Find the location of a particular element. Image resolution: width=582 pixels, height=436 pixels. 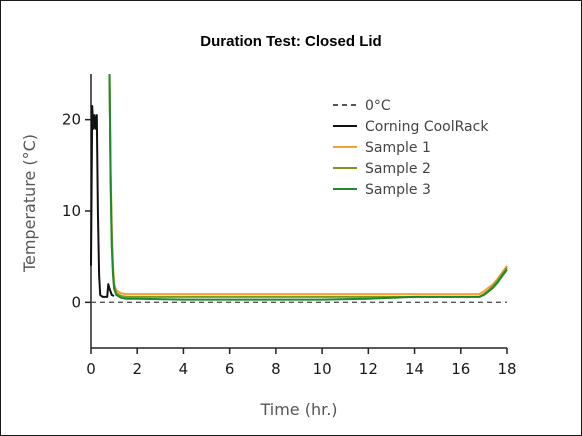

x-tick-label: 14 is located at coordinates (414, 369).